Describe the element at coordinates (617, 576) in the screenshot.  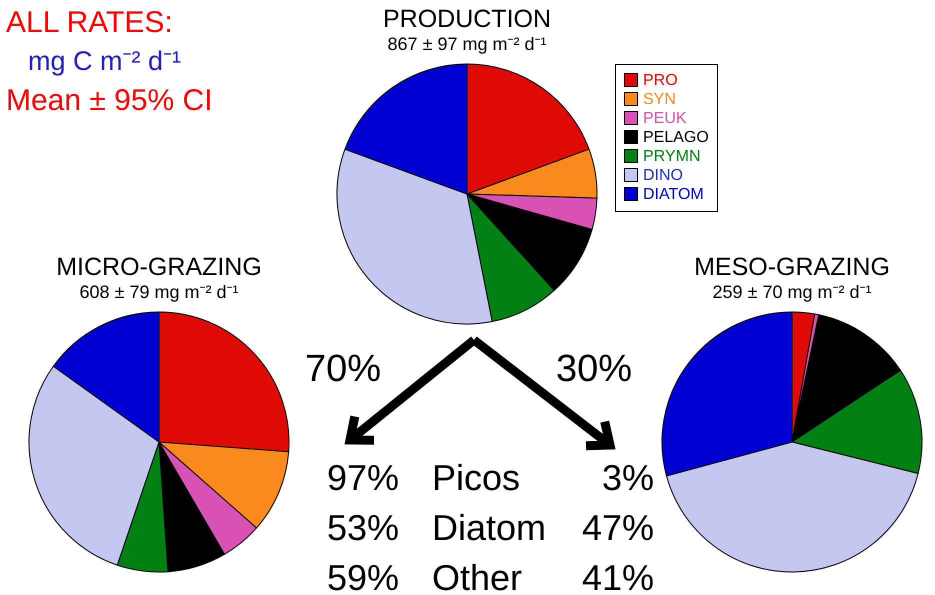
I see `text: 41%` at that location.